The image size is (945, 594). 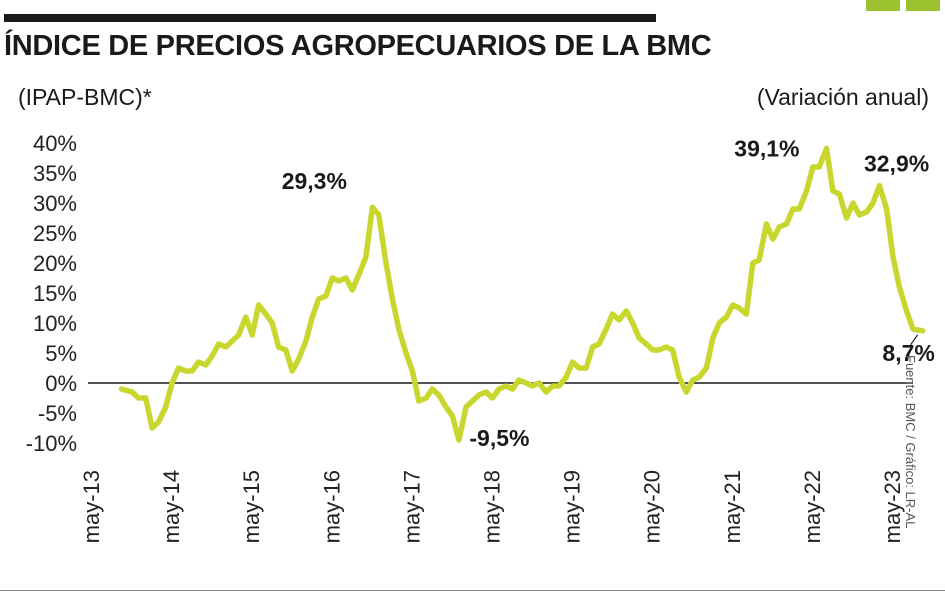 What do you see at coordinates (910, 442) in the screenshot?
I see `source-note: Fuente: BMC / Gráfico: LR-AL` at bounding box center [910, 442].